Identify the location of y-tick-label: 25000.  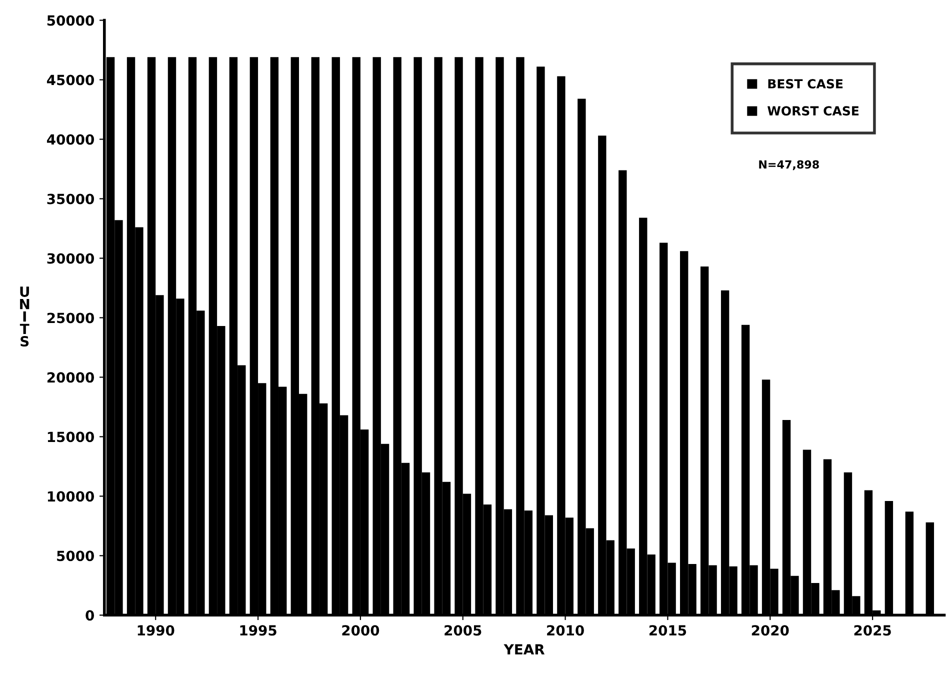
(70, 318).